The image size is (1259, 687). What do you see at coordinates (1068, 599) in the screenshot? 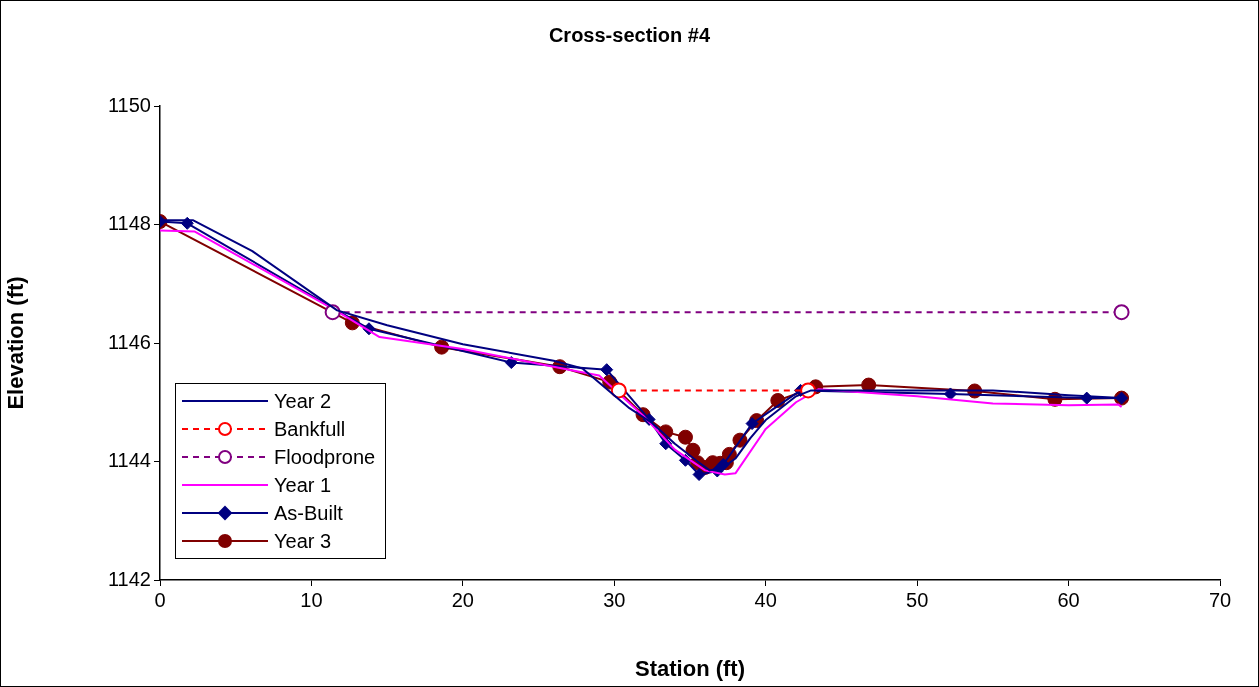
I see `x-tick-label: 60` at bounding box center [1068, 599].